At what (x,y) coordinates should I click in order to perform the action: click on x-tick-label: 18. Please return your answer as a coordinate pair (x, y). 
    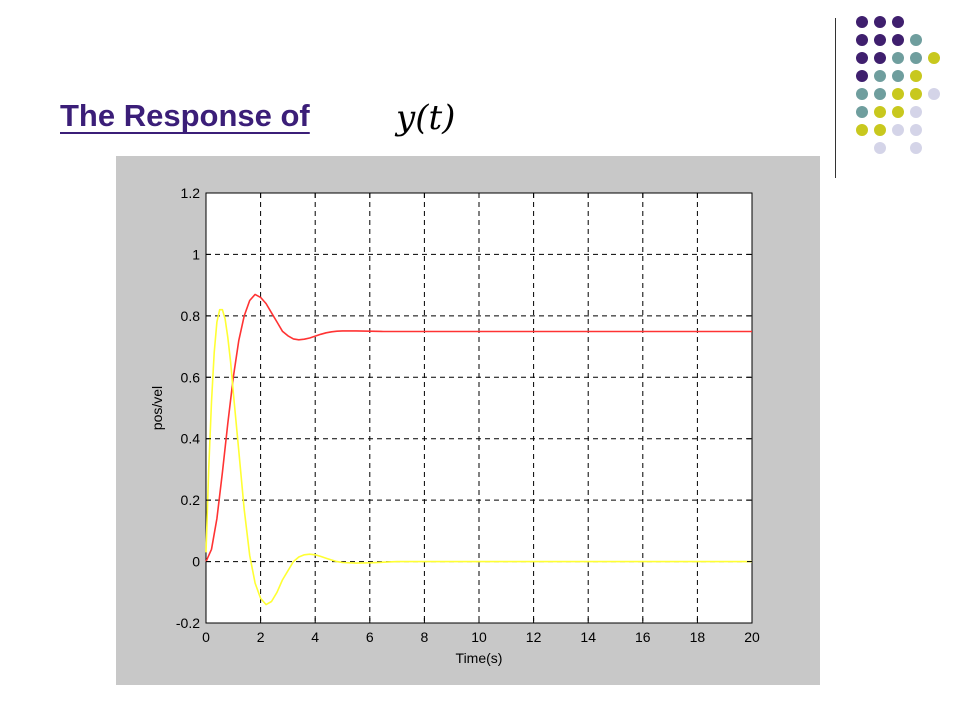
    Looking at the image, I should click on (698, 637).